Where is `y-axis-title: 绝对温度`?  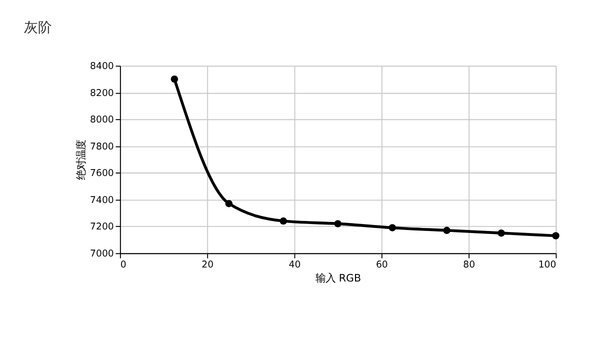
y-axis-title: 绝对温度 is located at coordinates (81, 160).